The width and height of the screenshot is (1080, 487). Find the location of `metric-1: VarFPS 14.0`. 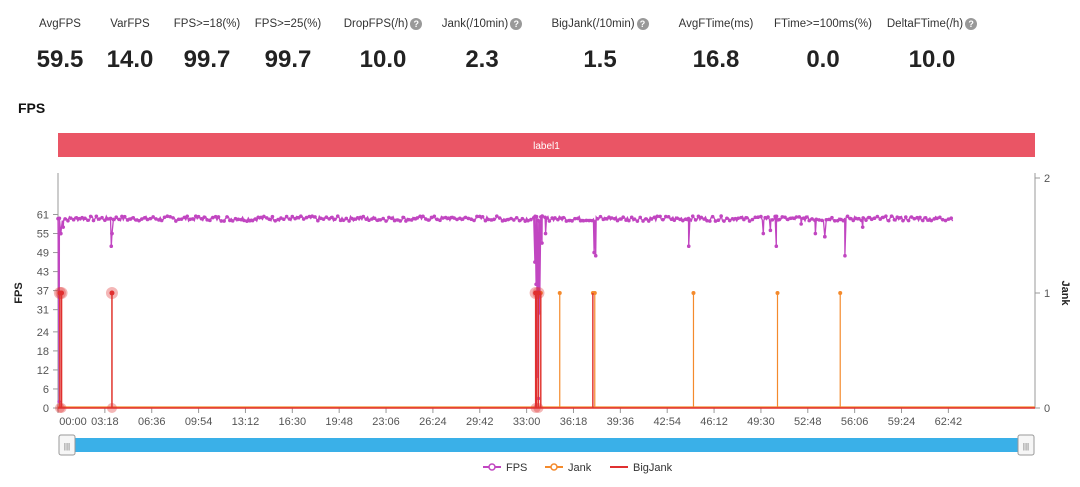

metric-1: VarFPS 14.0 is located at coordinates (130, 44).